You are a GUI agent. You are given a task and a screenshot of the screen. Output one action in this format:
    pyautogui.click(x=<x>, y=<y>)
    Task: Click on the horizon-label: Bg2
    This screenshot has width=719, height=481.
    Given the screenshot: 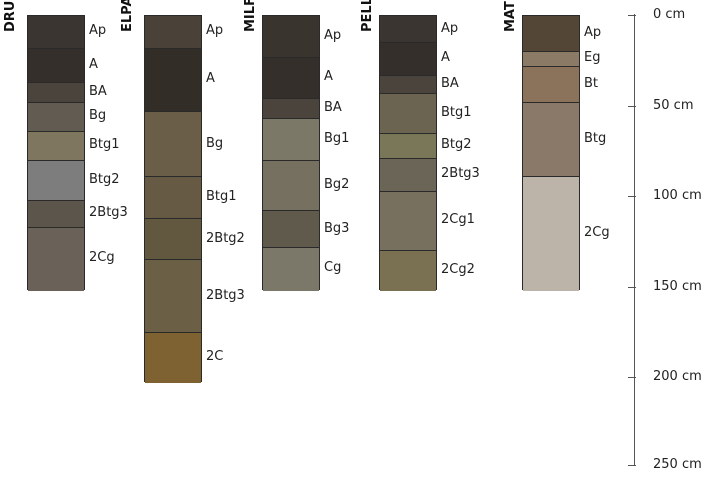 What is the action you would take?
    pyautogui.click(x=337, y=185)
    